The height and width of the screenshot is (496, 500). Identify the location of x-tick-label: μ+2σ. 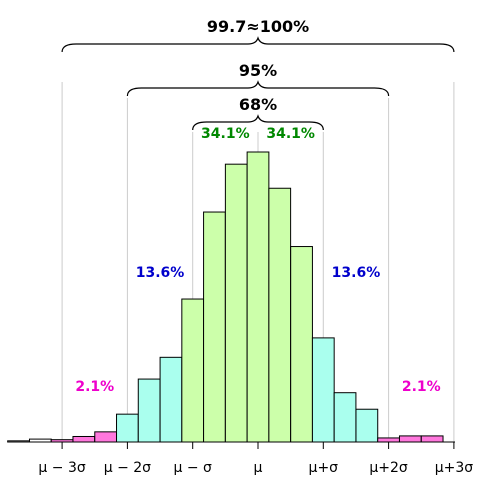
(388, 468).